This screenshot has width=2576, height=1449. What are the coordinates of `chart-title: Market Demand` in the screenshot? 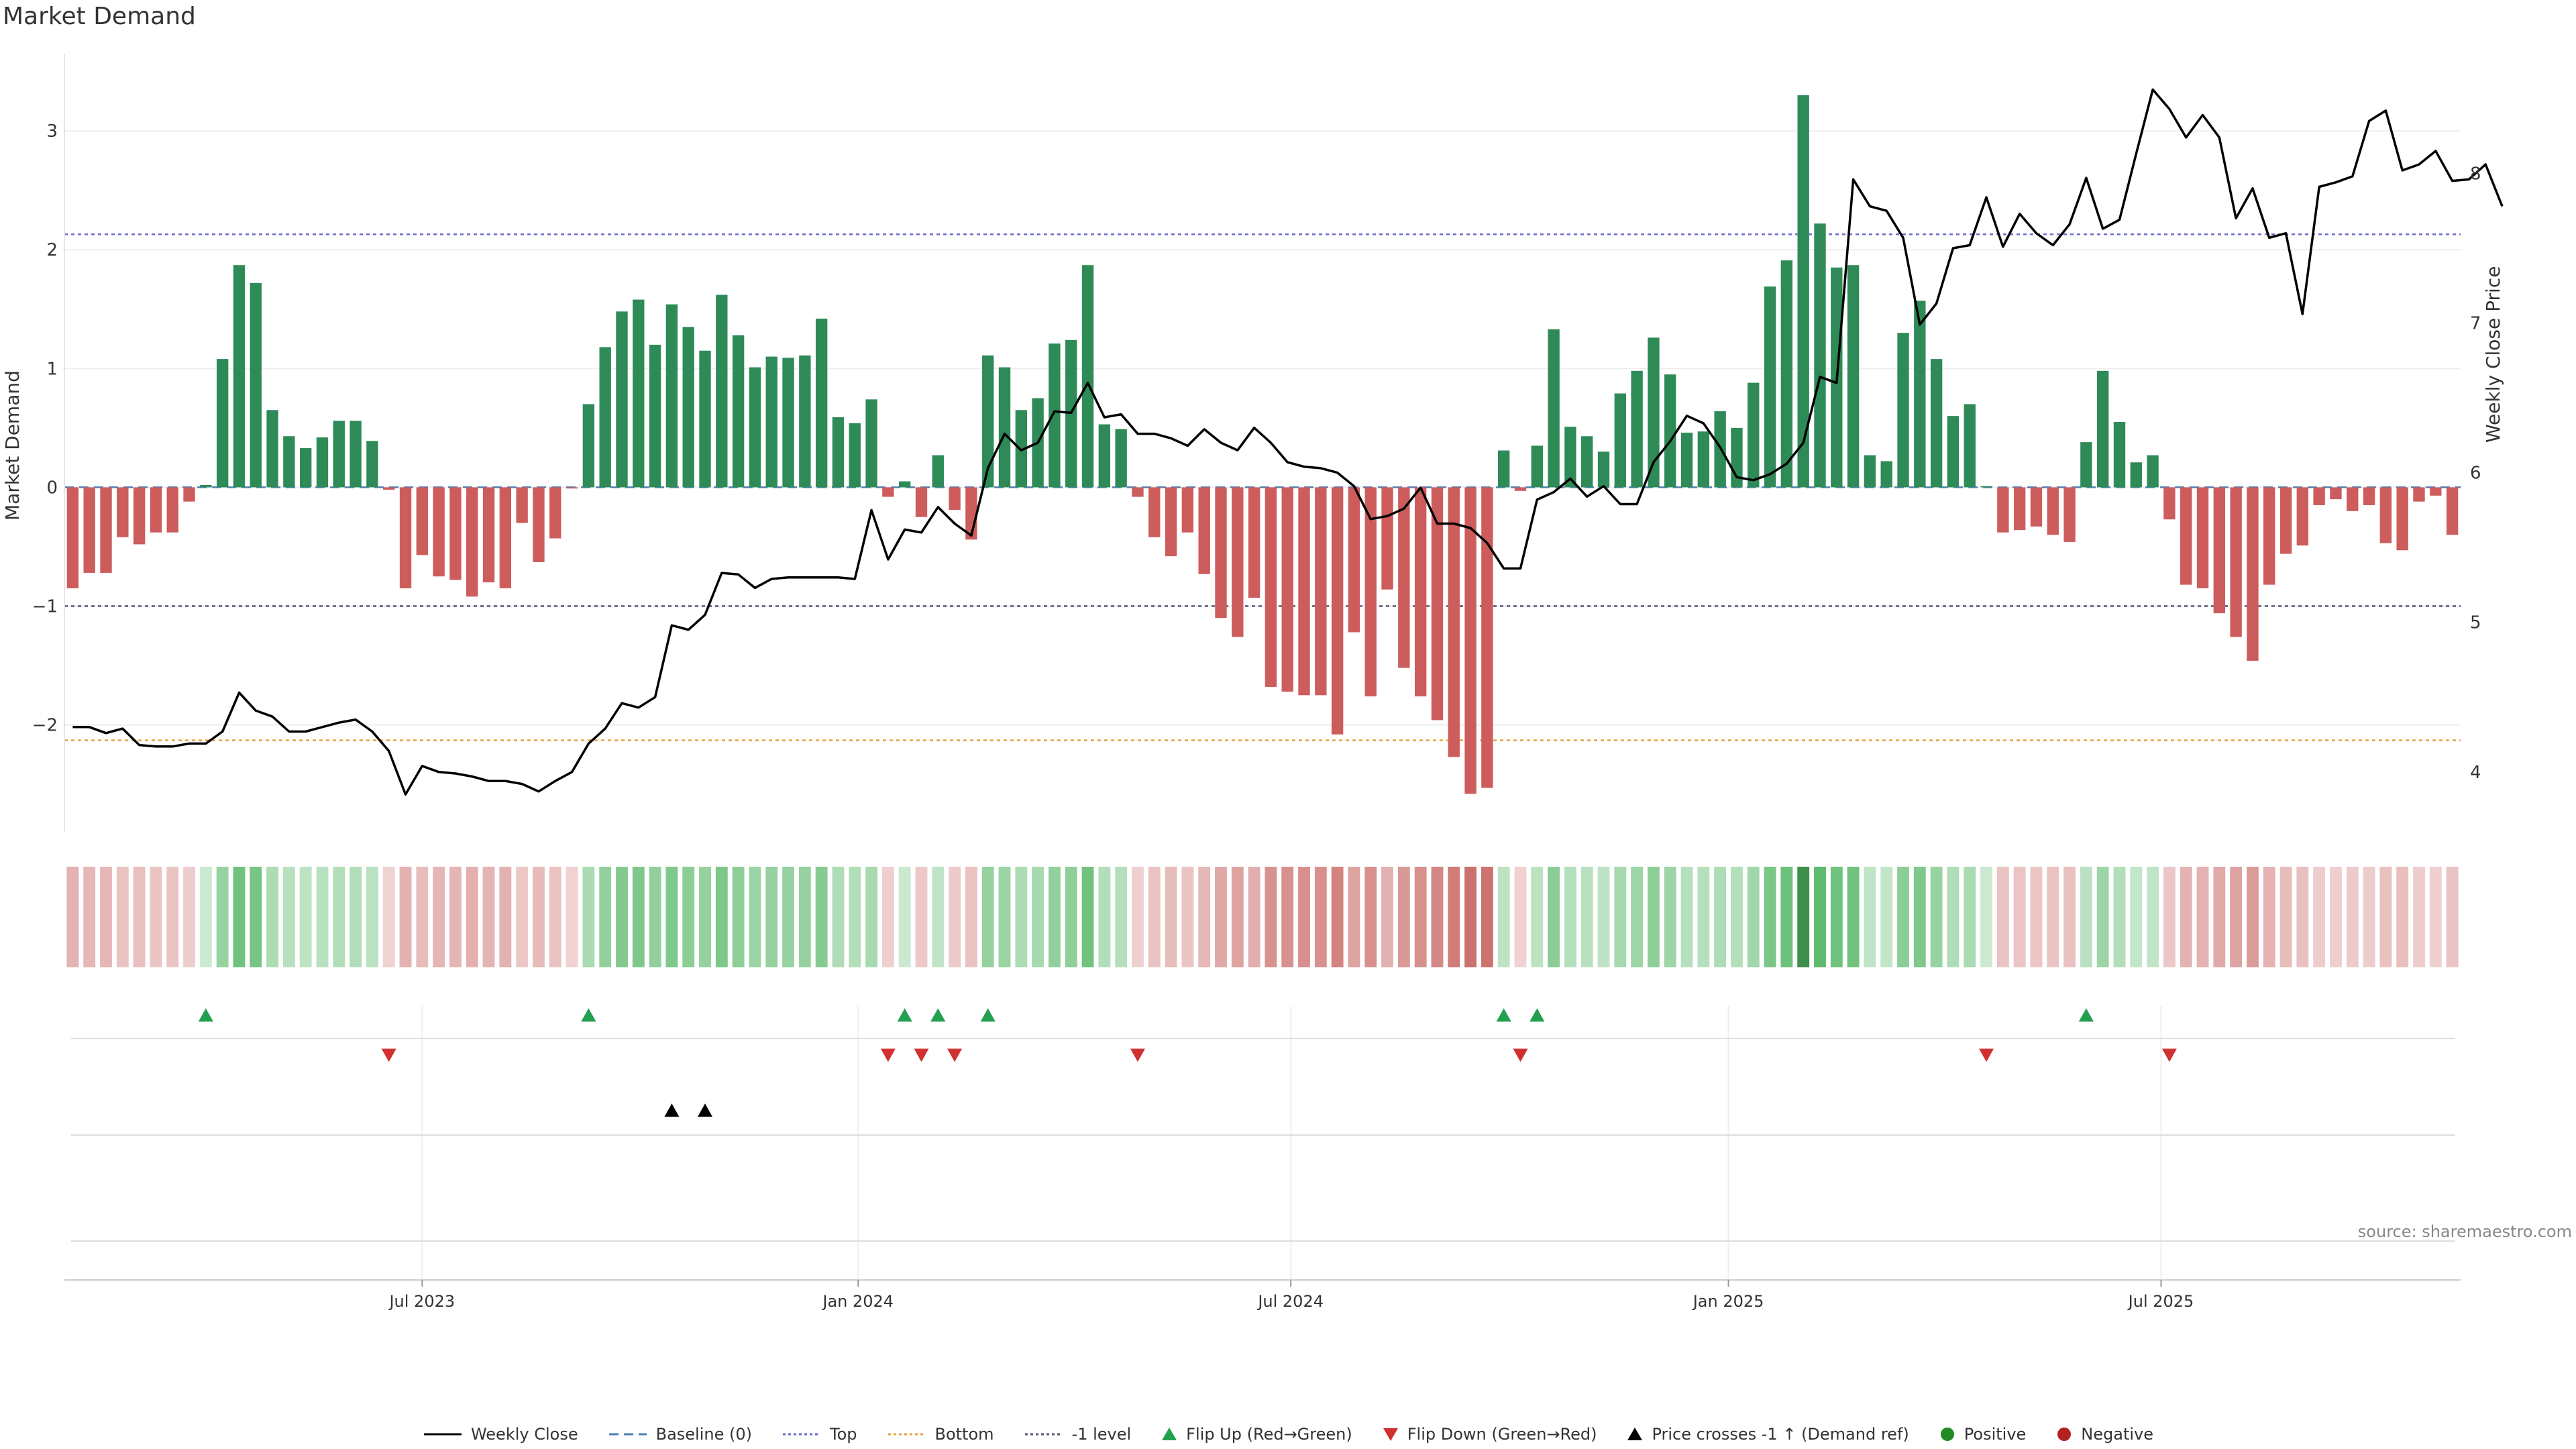 It's located at (99, 16).